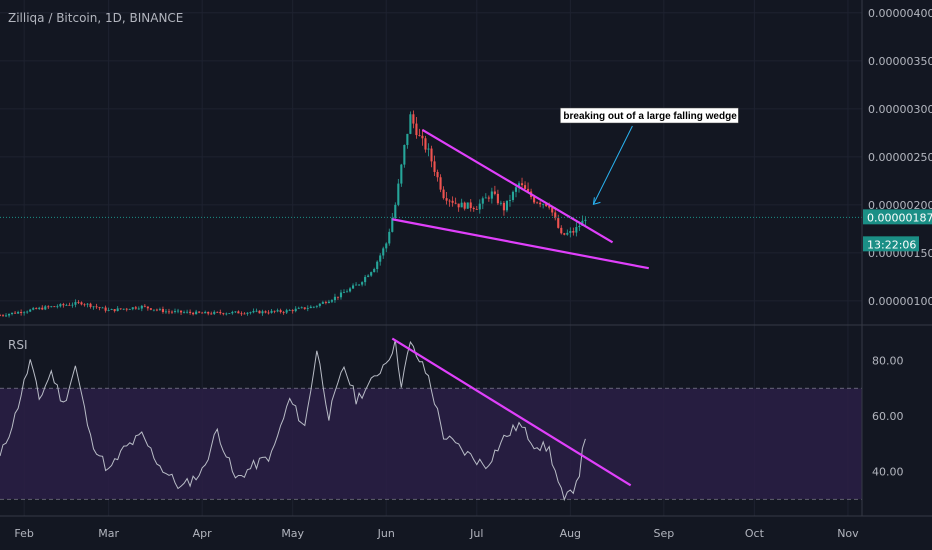  I want to click on arrow-head-icon, so click(596, 201).